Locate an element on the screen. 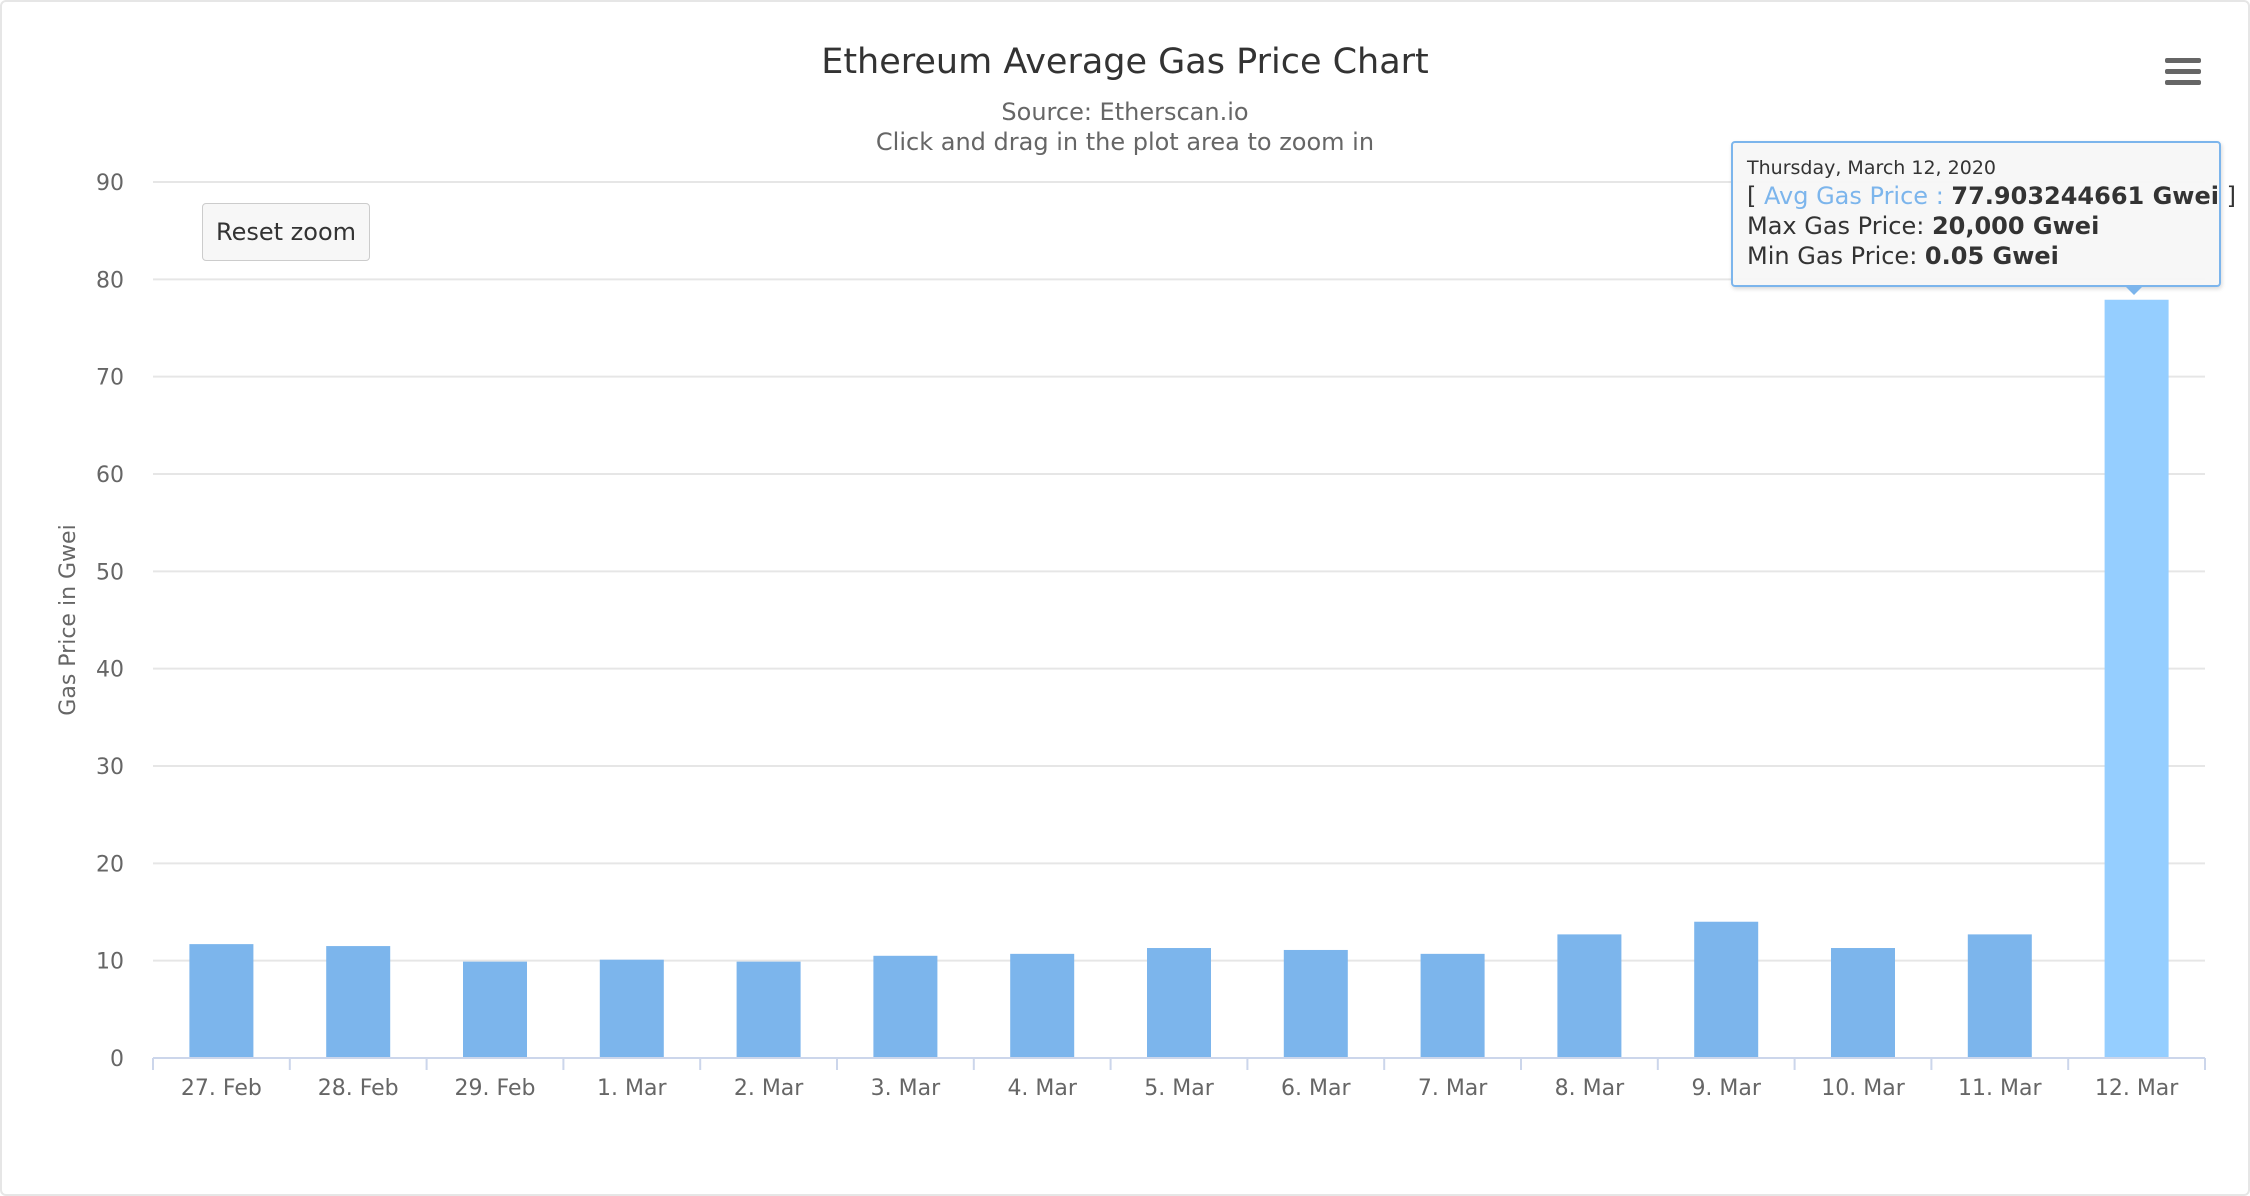 Image resolution: width=2250 pixels, height=1196 pixels. bar-4-mar is located at coordinates (1042, 1005).